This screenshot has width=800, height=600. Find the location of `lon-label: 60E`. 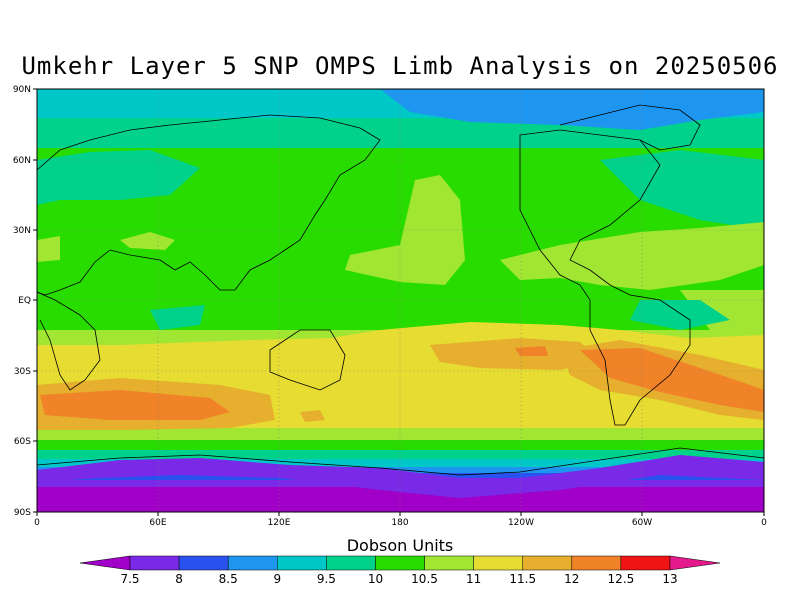

lon-label: 60E is located at coordinates (157, 523).